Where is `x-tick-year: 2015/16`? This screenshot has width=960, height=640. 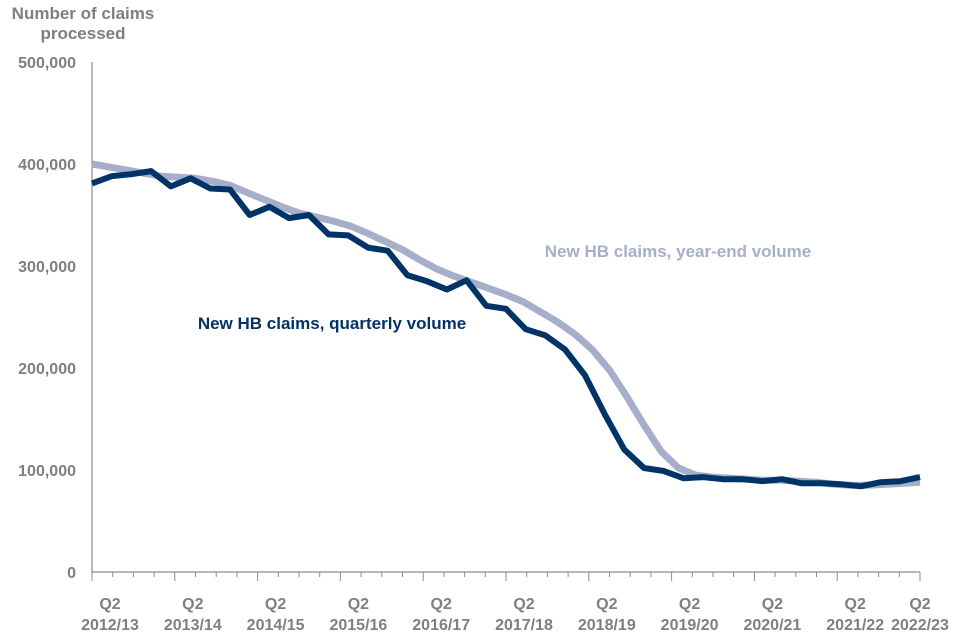 x-tick-year: 2015/16 is located at coordinates (358, 625).